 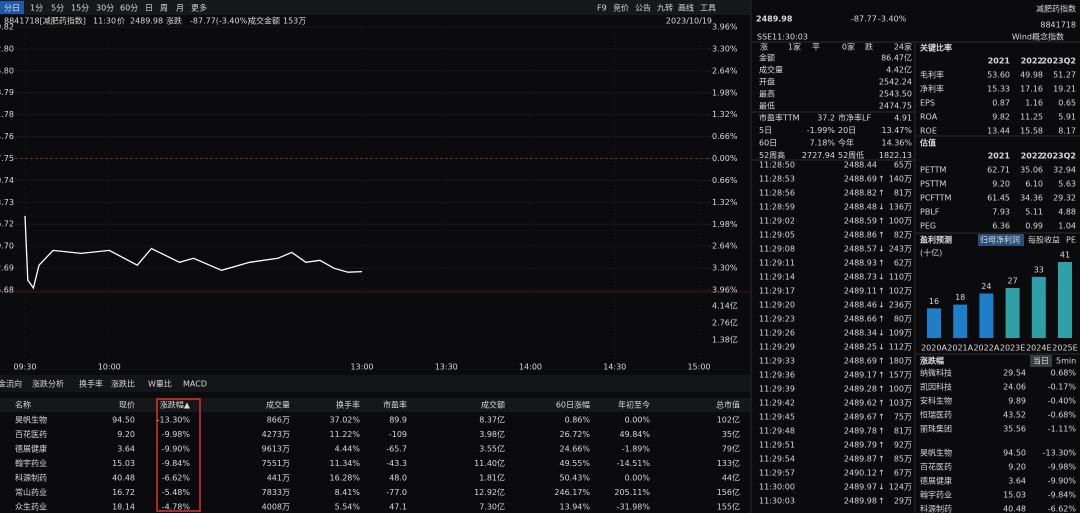 I want to click on mover-name: 科源制药, so click(x=936, y=508).